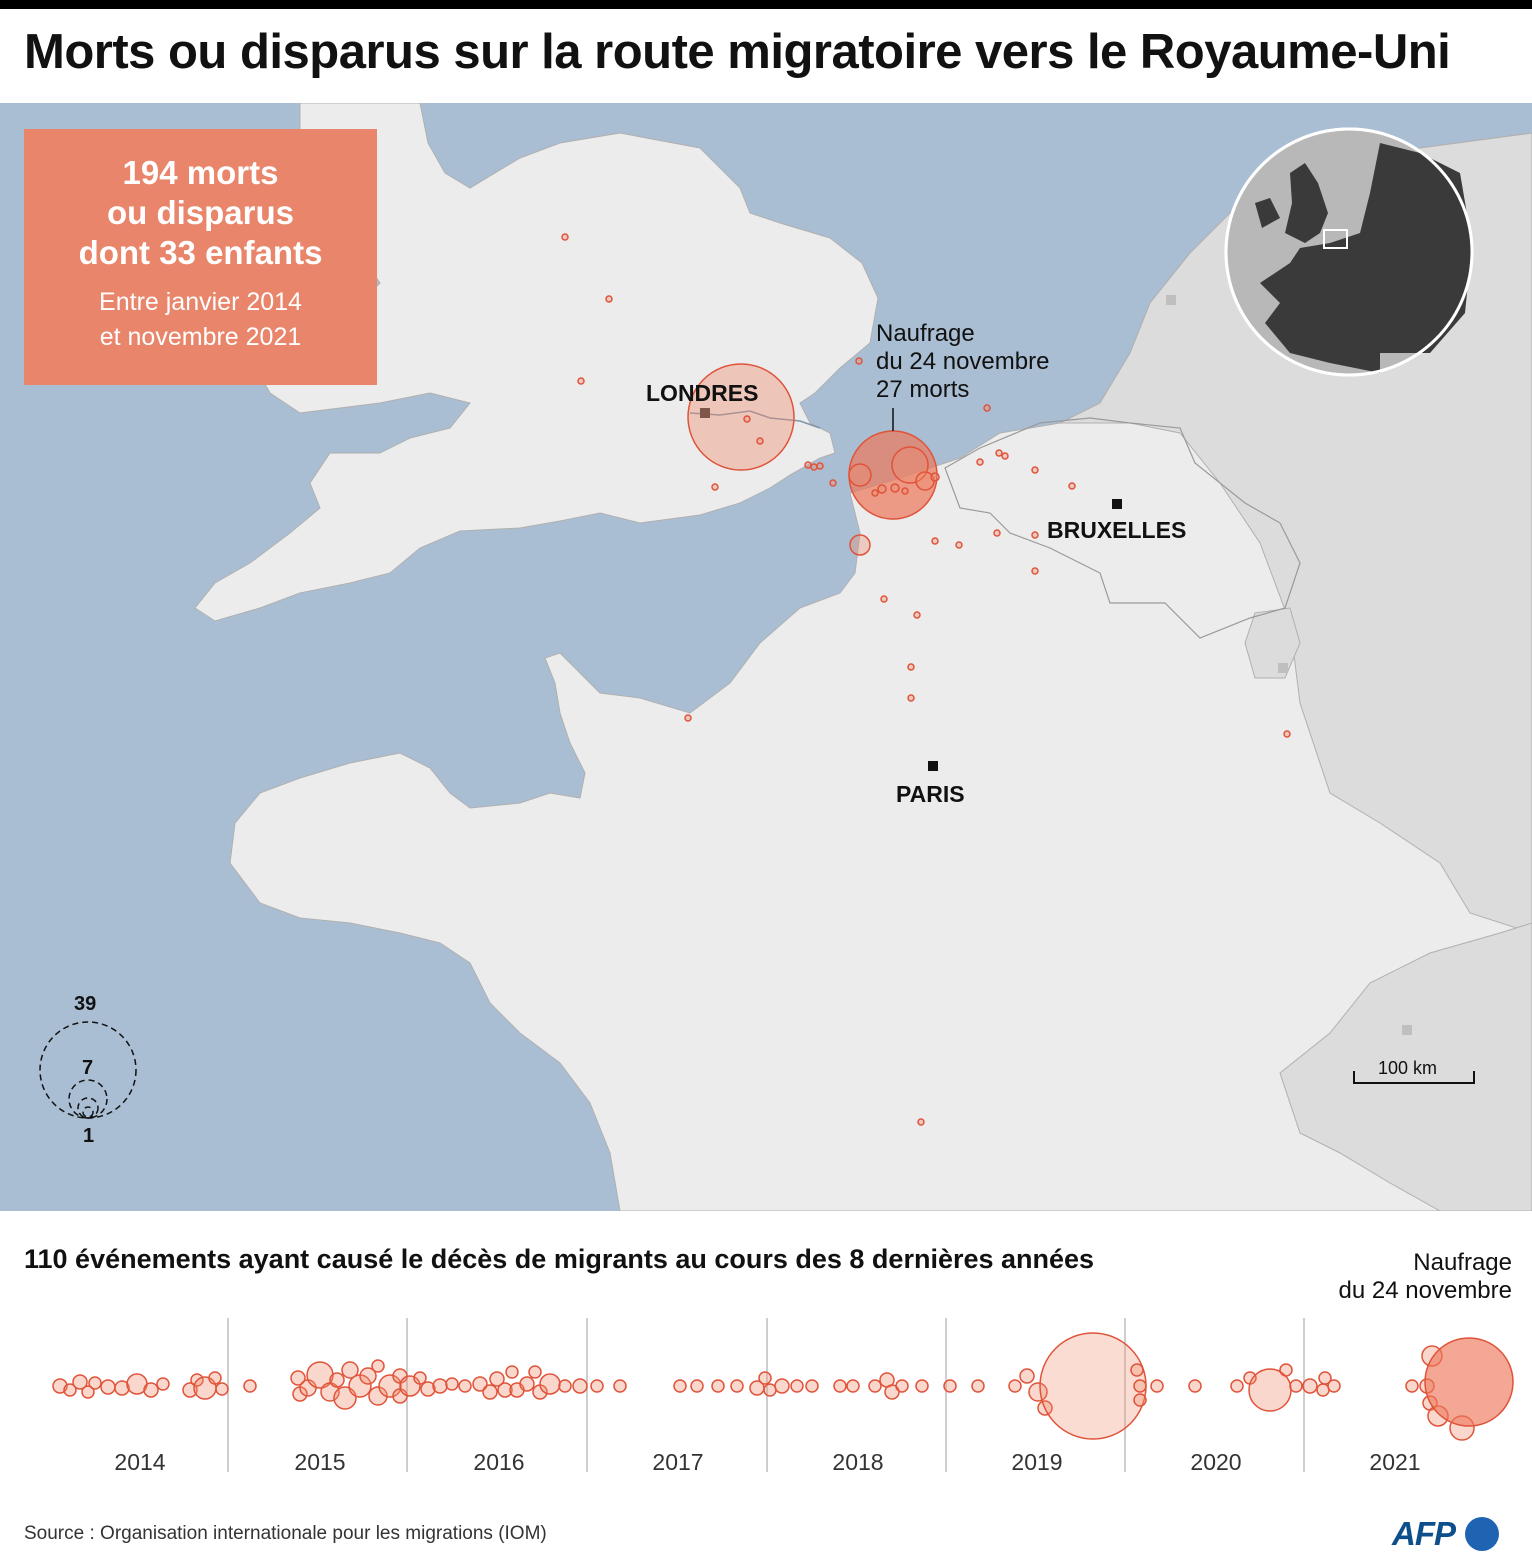 This screenshot has height=1568, width=1532. Describe the element at coordinates (705, 413) in the screenshot. I see `capital-marker-london` at that location.